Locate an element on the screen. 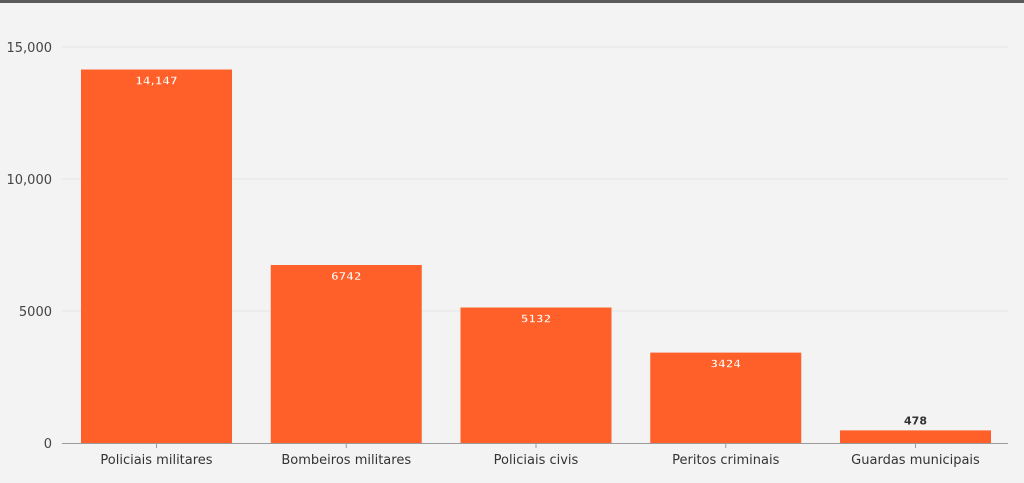  x-tick-label: Policiais civis is located at coordinates (536, 460).